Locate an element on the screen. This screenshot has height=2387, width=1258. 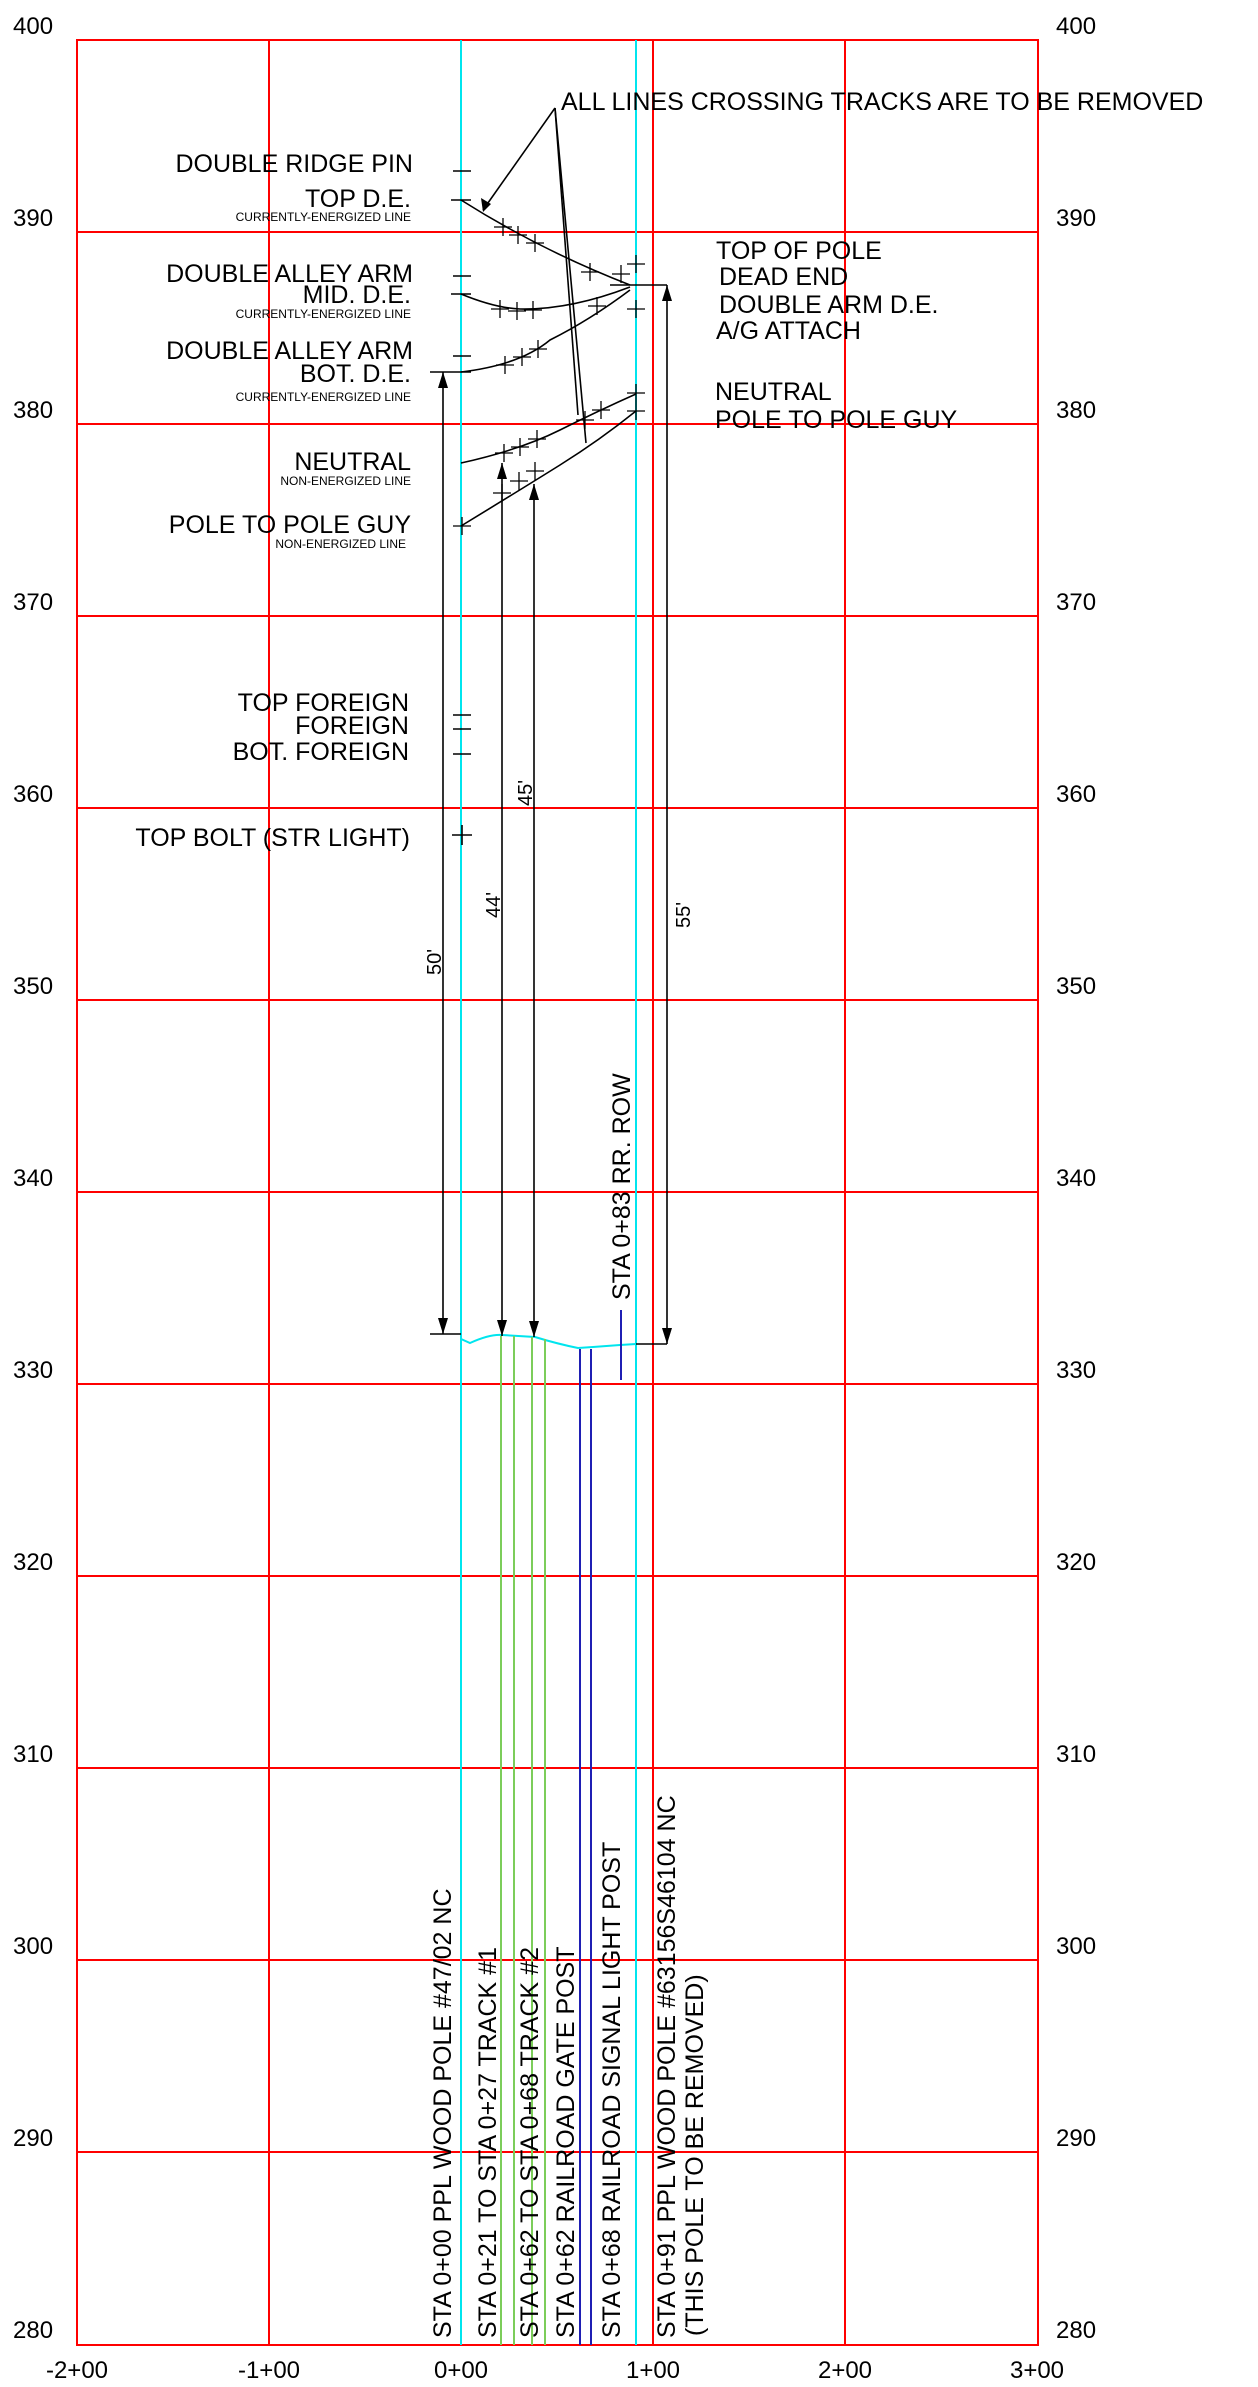
y-tick-right: 390 is located at coordinates (1076, 218).